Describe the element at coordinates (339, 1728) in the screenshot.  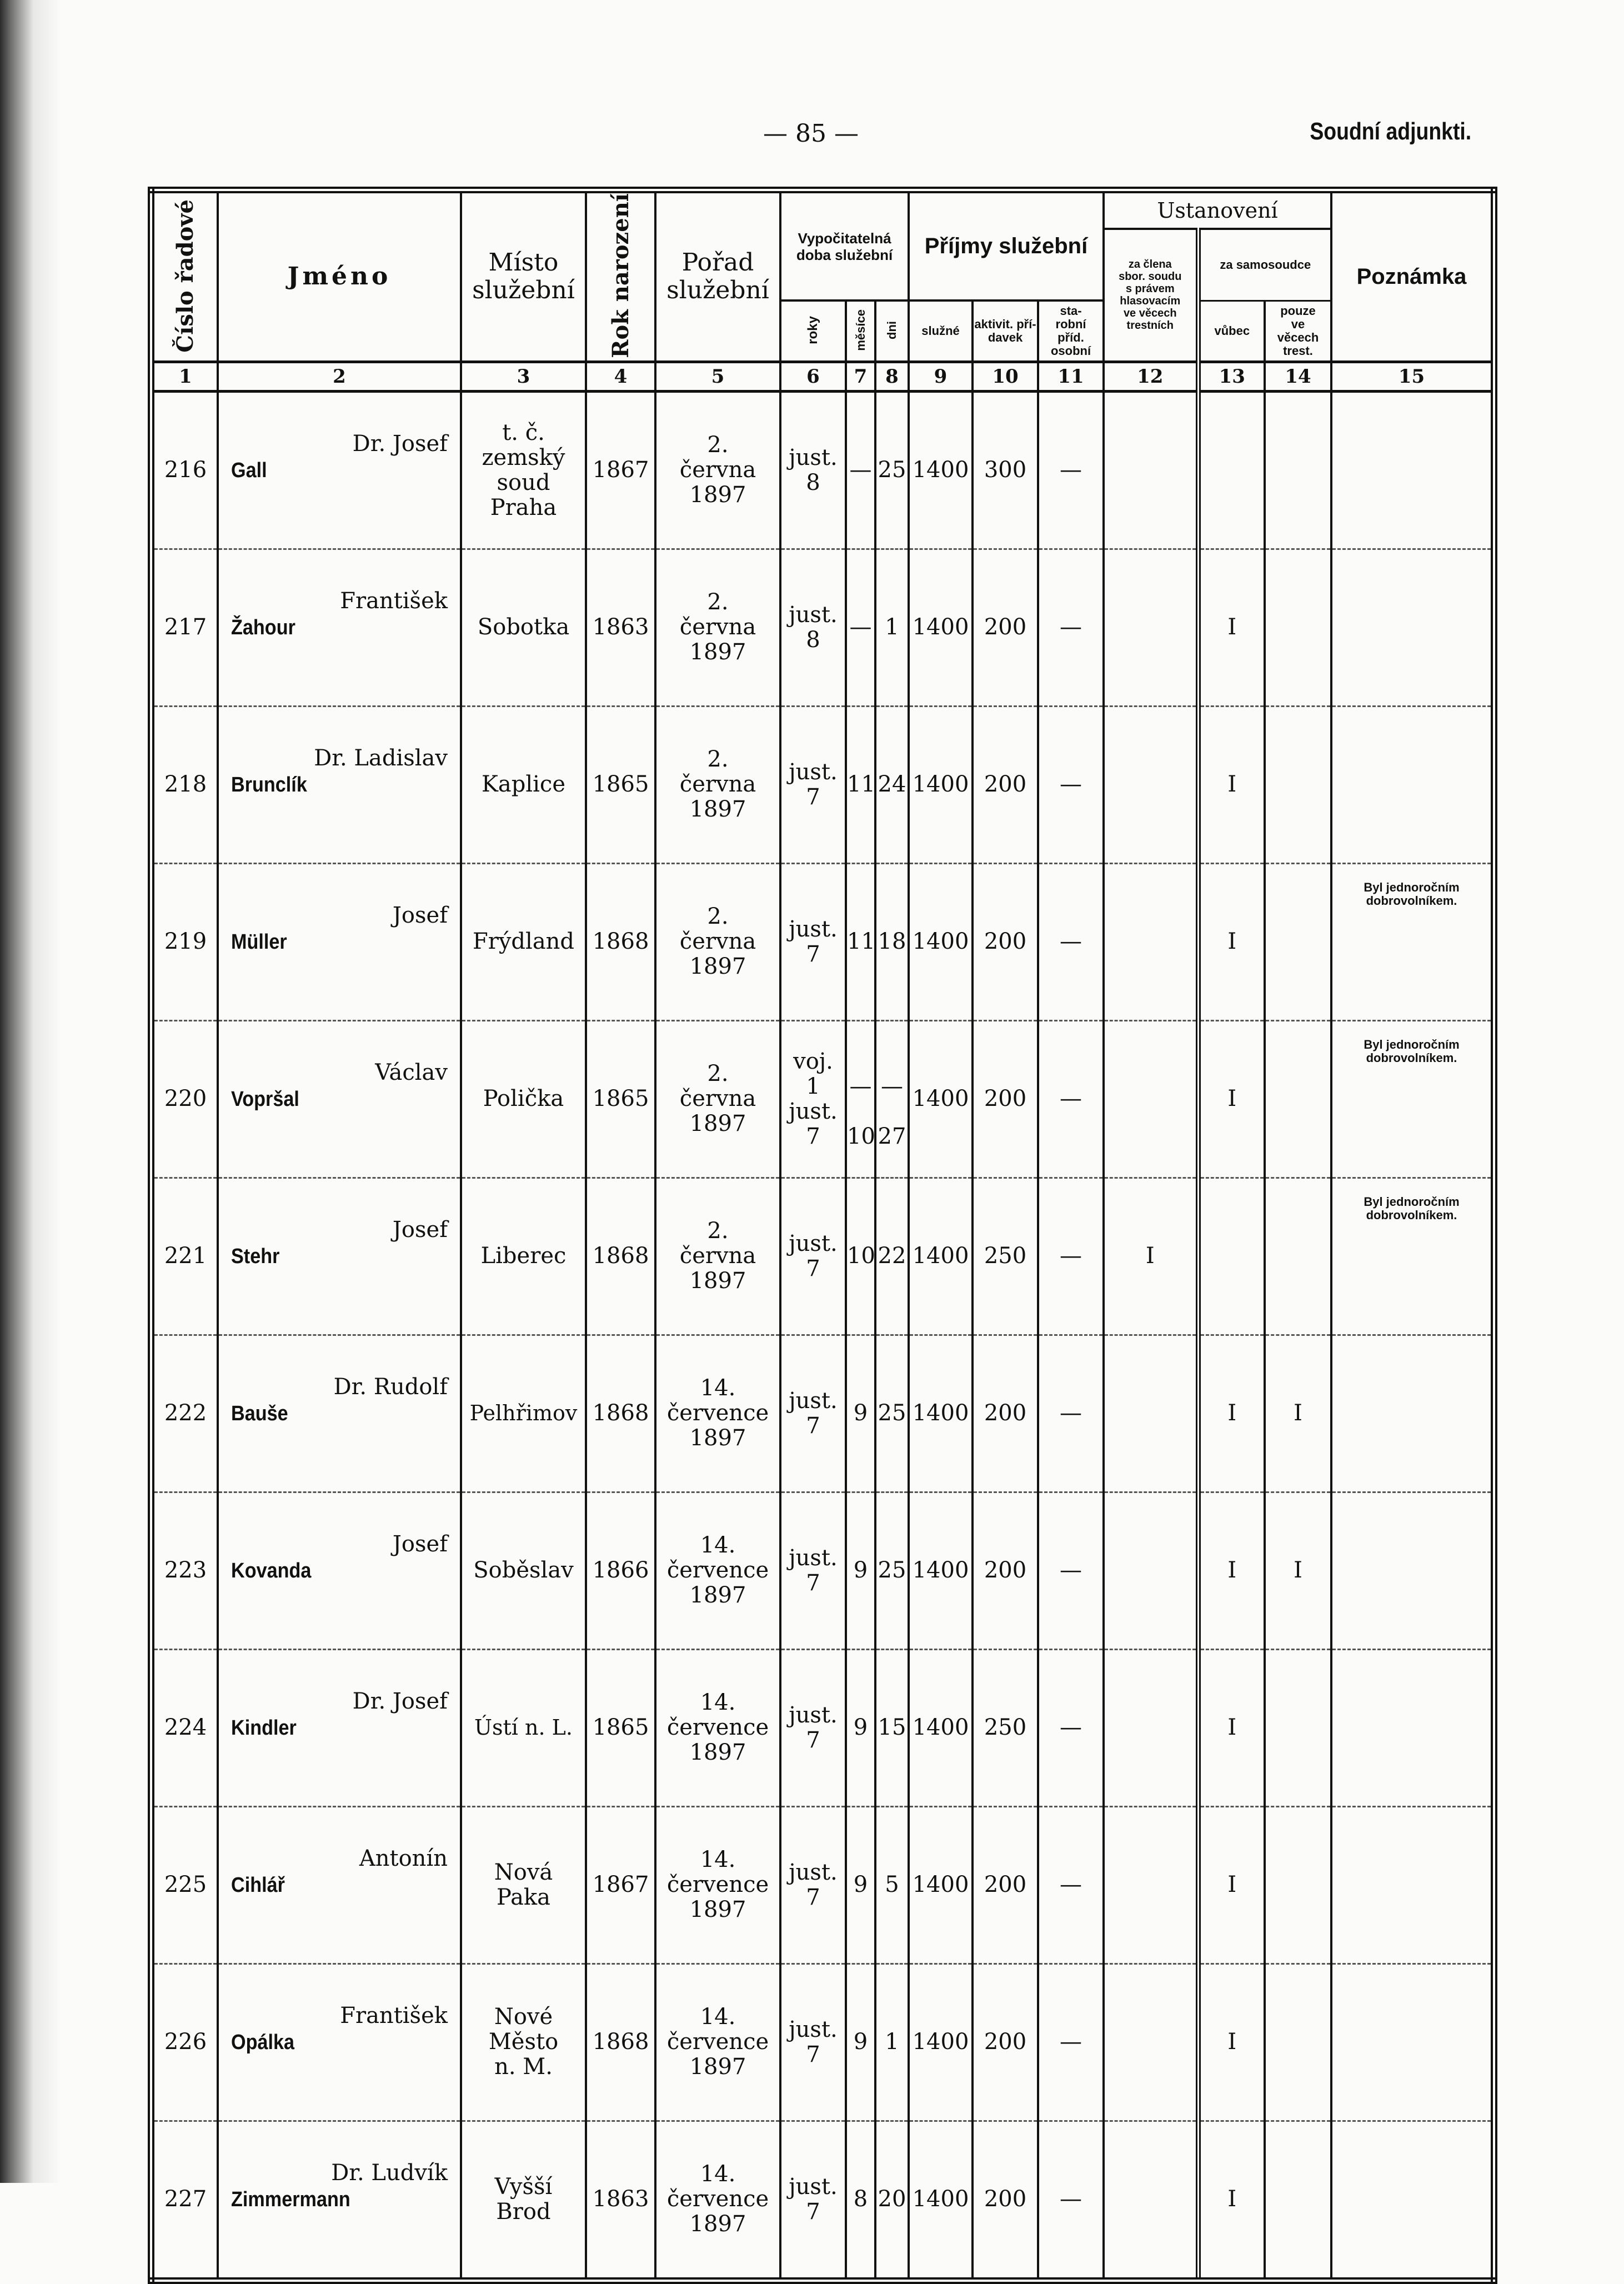
I see `name-cell: Dr. Josef Kindler` at that location.